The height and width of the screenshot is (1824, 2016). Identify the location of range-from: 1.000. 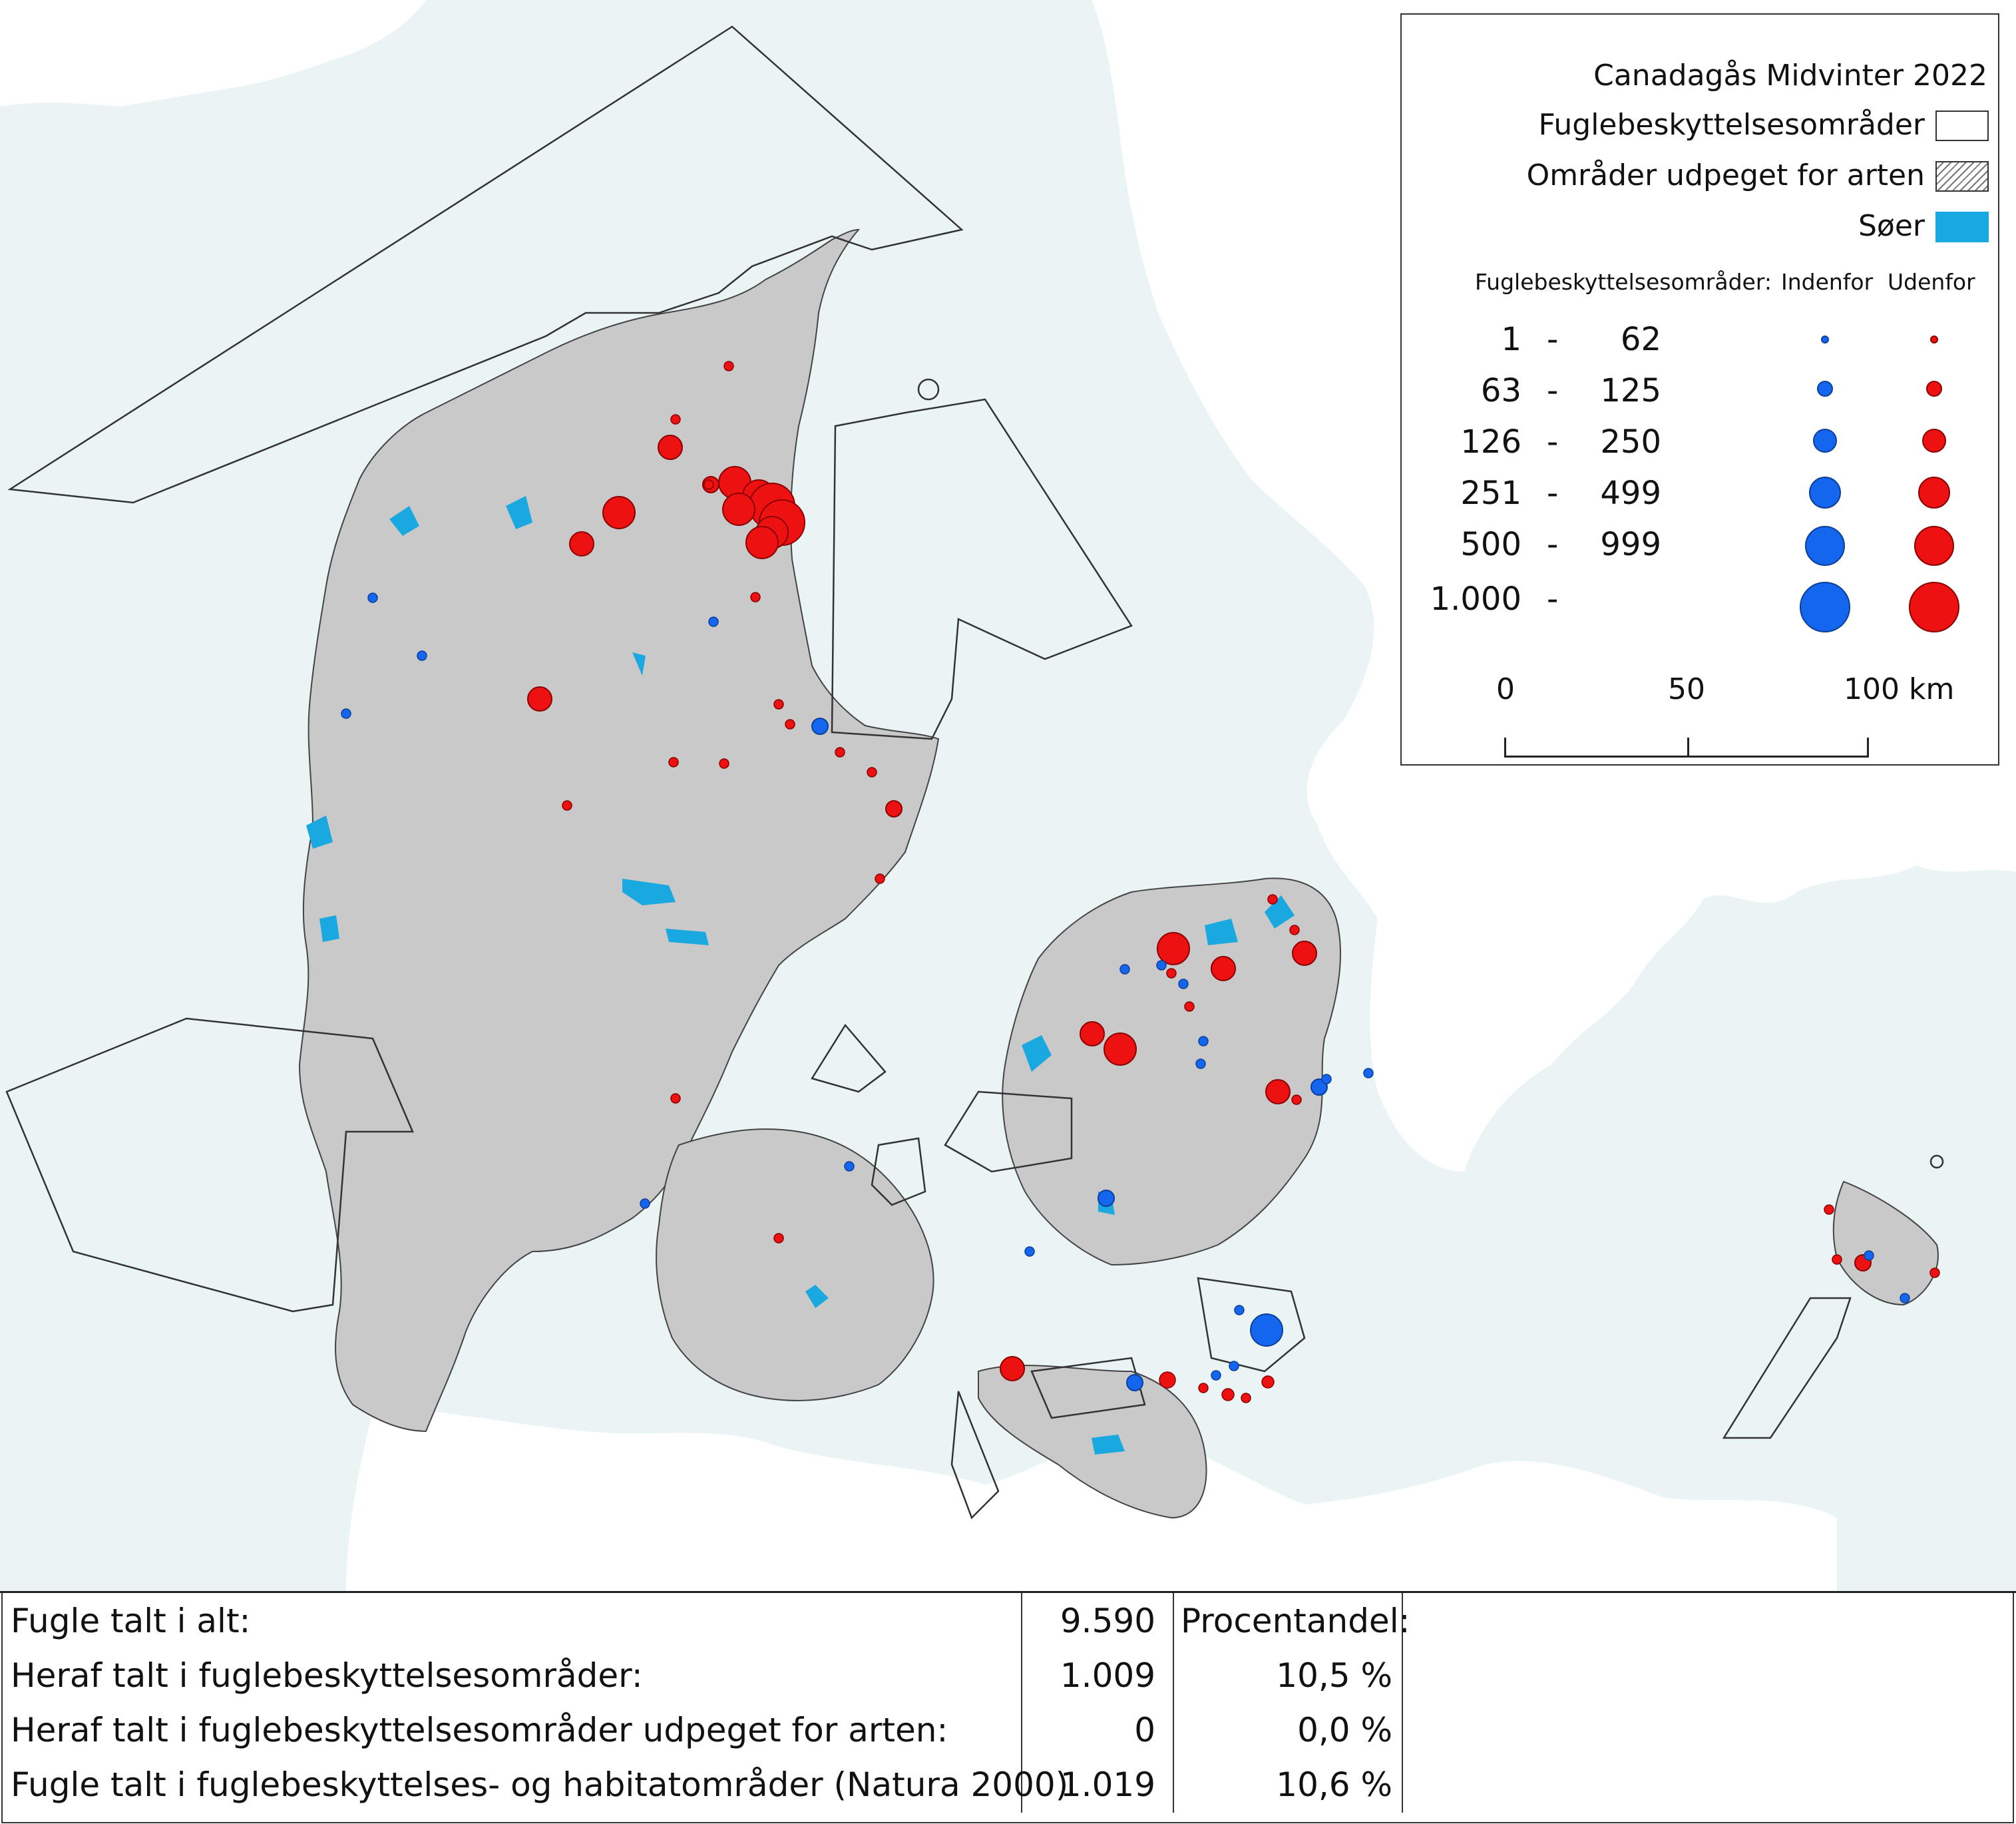
(1475, 599).